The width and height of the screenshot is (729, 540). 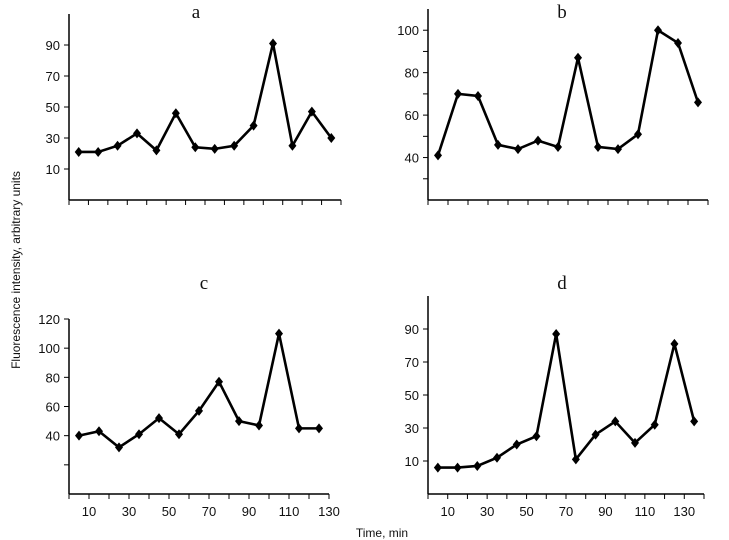 I want to click on panel-d-y-tick-label: 30, so click(x=412, y=428).